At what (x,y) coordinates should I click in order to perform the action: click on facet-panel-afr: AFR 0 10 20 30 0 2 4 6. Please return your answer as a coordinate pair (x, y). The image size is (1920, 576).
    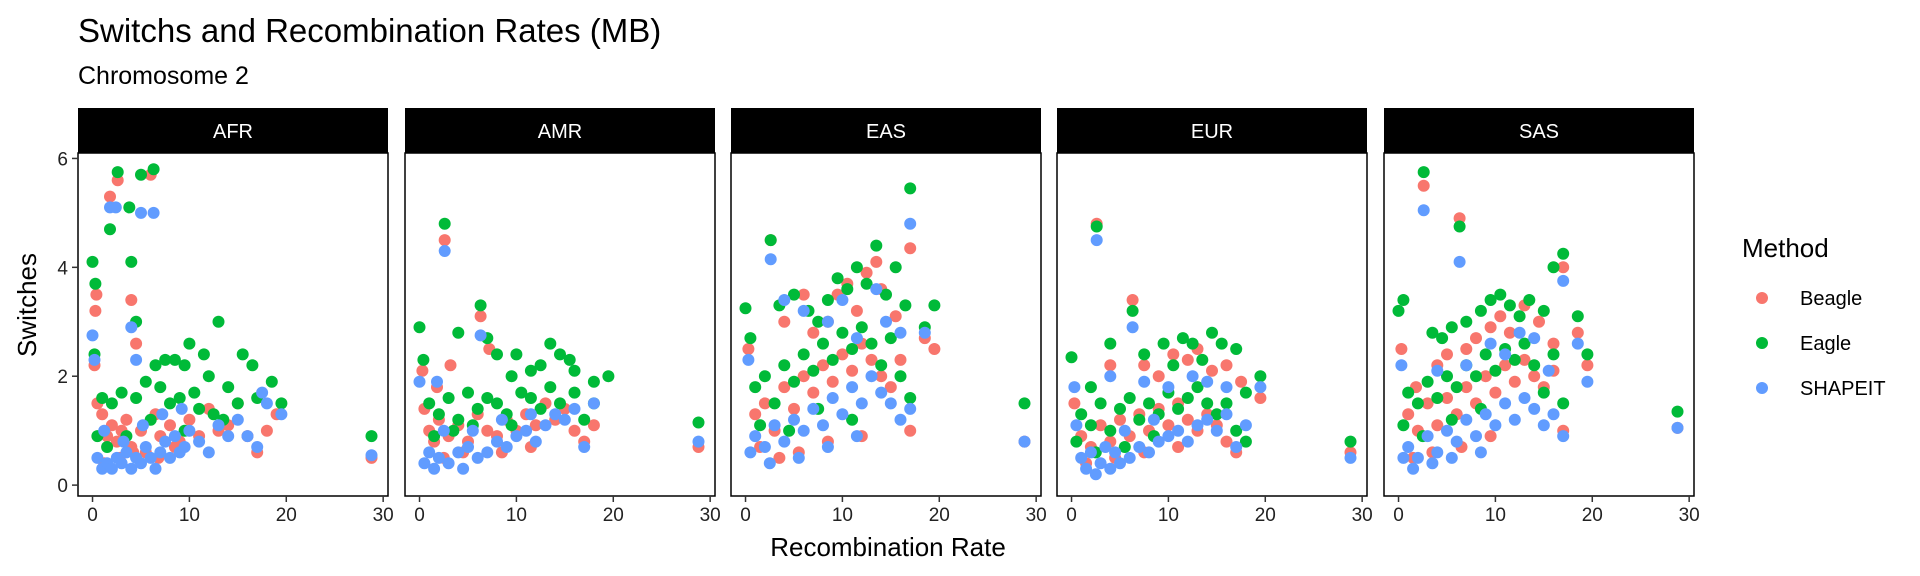
    Looking at the image, I should click on (225, 317).